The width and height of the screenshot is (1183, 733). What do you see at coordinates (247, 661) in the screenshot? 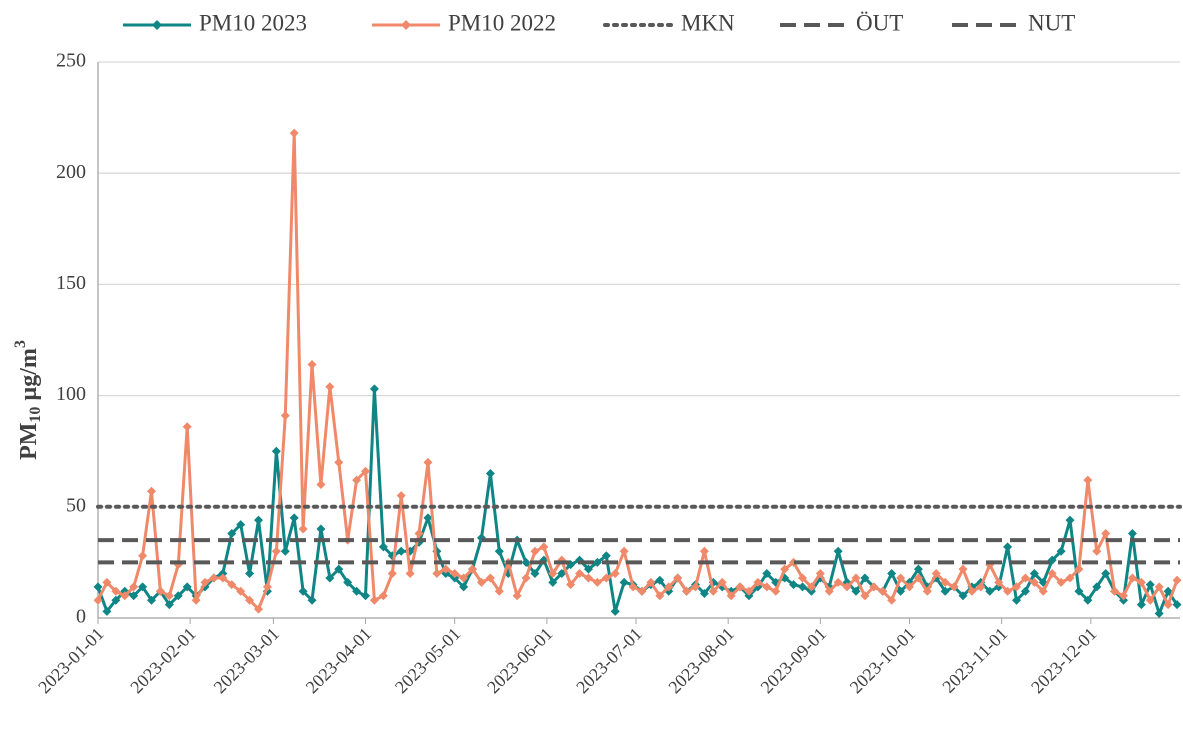
I see `x-tick-label: 2023-03-01` at bounding box center [247, 661].